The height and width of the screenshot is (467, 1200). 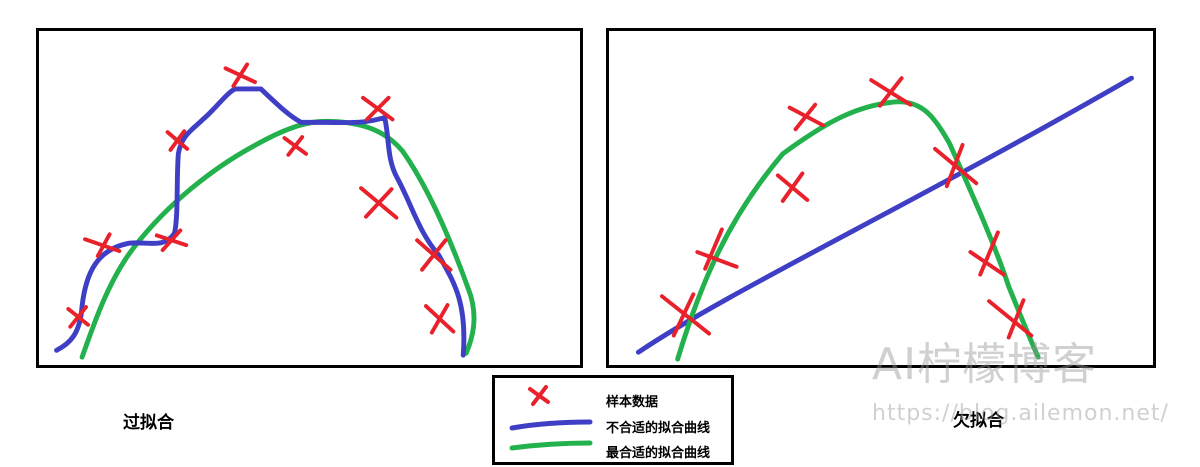 What do you see at coordinates (148, 423) in the screenshot?
I see `overfitting-caption: 过拟合` at bounding box center [148, 423].